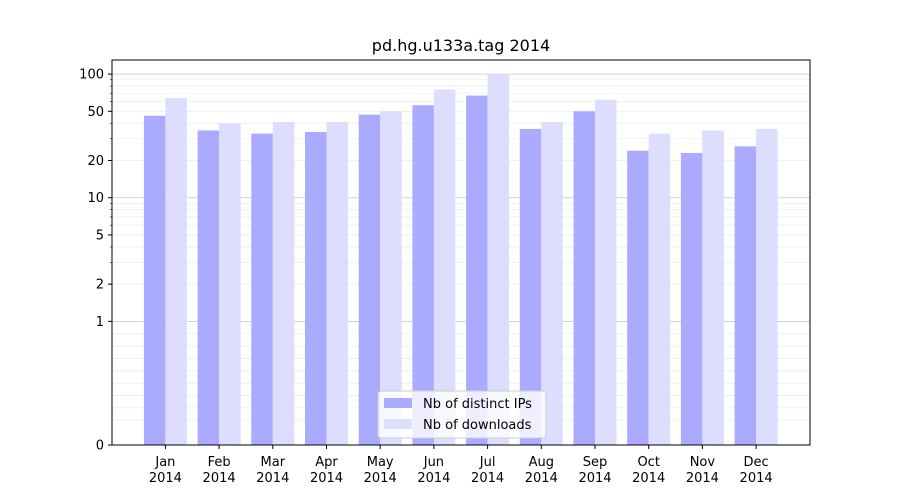 The height and width of the screenshot is (504, 900). I want to click on y-tick-label: 20, so click(95, 161).